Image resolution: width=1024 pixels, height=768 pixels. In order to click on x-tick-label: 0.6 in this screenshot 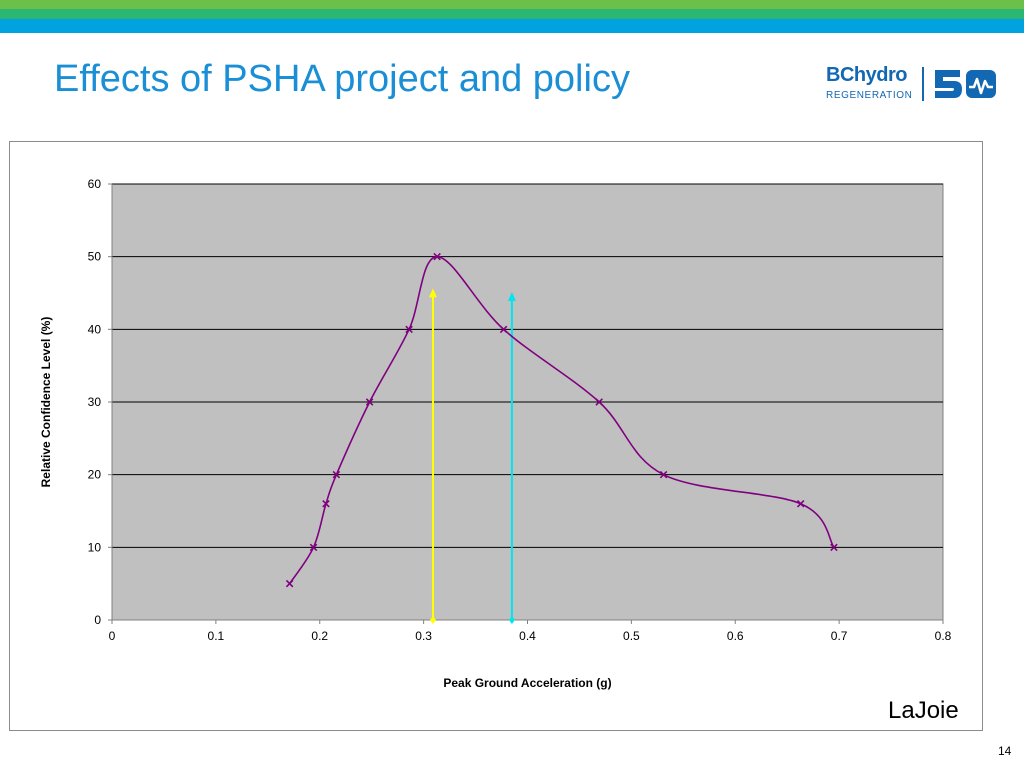, I will do `click(735, 636)`.